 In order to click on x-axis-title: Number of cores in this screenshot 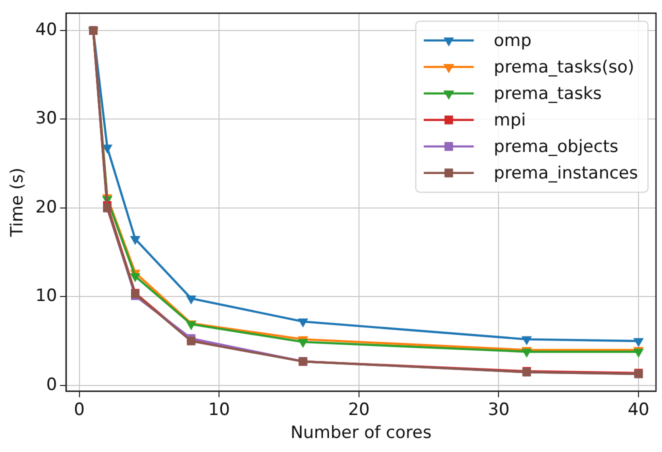, I will do `click(361, 433)`.